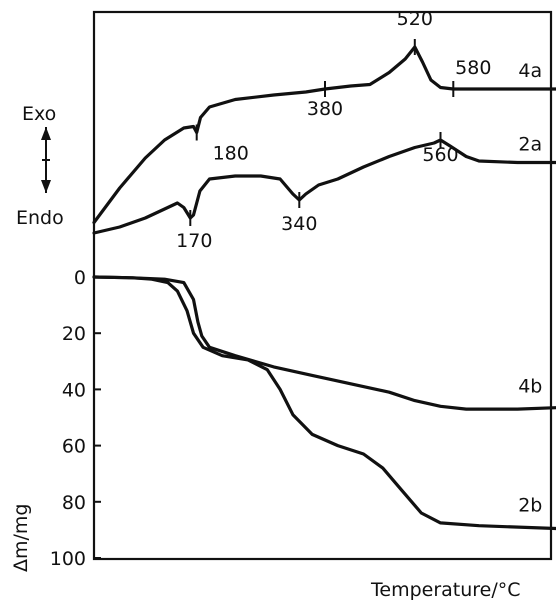 This screenshot has height=603, width=556. Describe the element at coordinates (473, 68) in the screenshot. I see `annotation-580: 580` at that location.